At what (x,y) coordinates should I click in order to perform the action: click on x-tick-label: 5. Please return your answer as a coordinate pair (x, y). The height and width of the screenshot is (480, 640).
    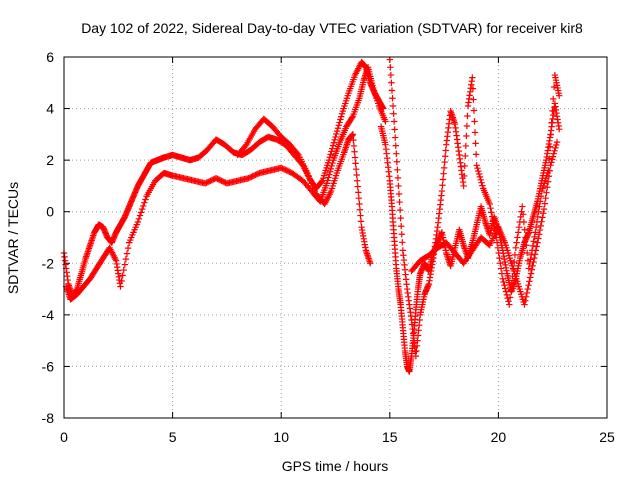
    Looking at the image, I should click on (173, 437).